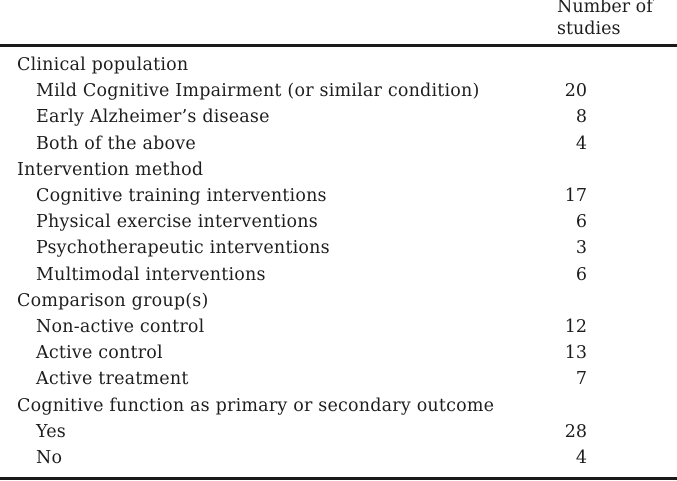  I want to click on table-row-category: Comparison group(s), so click(338, 301).